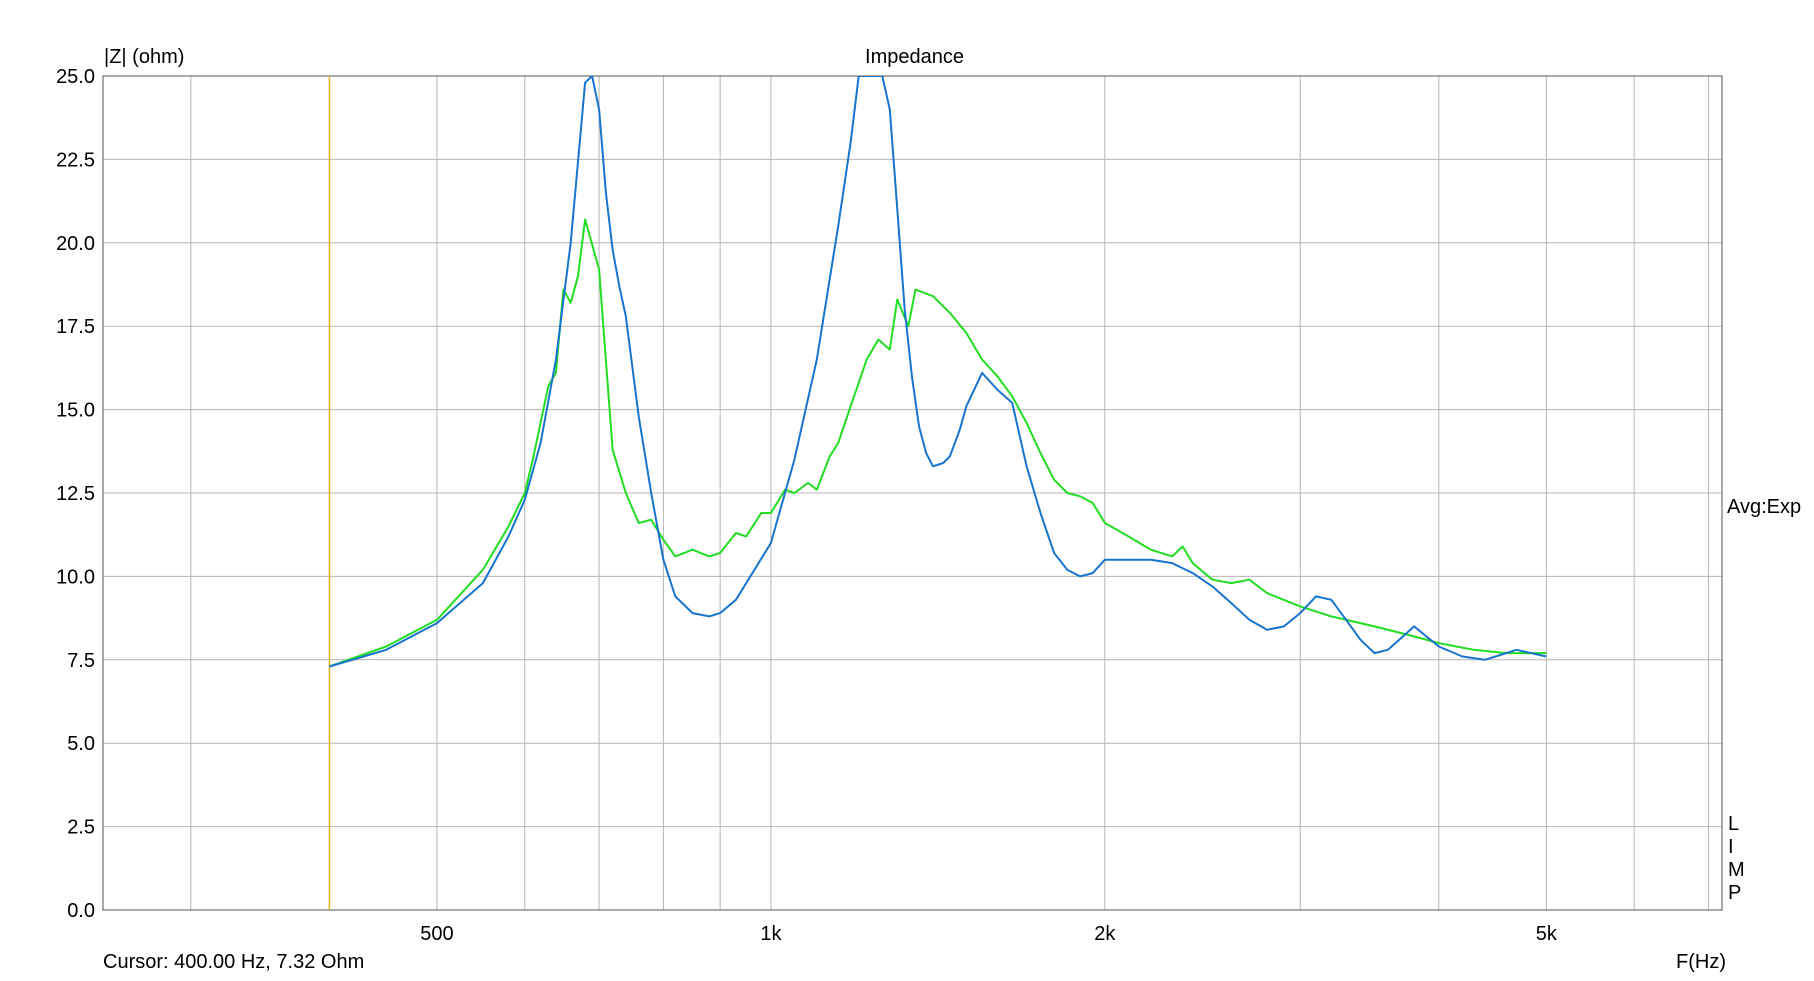 This screenshot has height=981, width=1814. I want to click on y-tick-labels: 25.0 22.5 20.0 17.5 15.0 12.5 10.0 7.5 5.0 2.5 0.0, so click(75, 494).